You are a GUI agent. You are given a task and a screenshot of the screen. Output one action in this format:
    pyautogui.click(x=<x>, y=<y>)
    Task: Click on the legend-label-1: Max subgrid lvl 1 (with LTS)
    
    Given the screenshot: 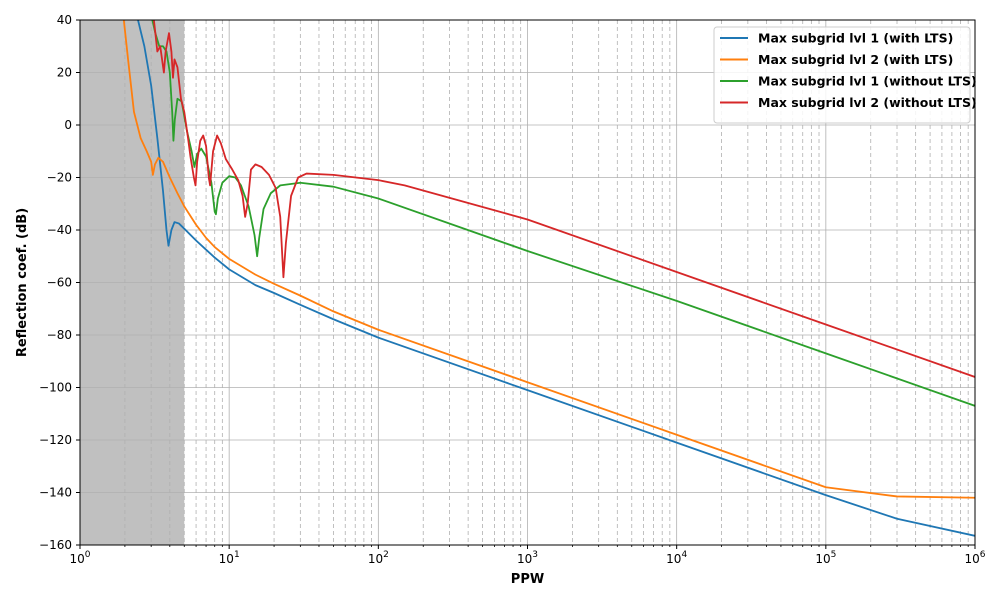 What is the action you would take?
    pyautogui.click(x=855, y=38)
    